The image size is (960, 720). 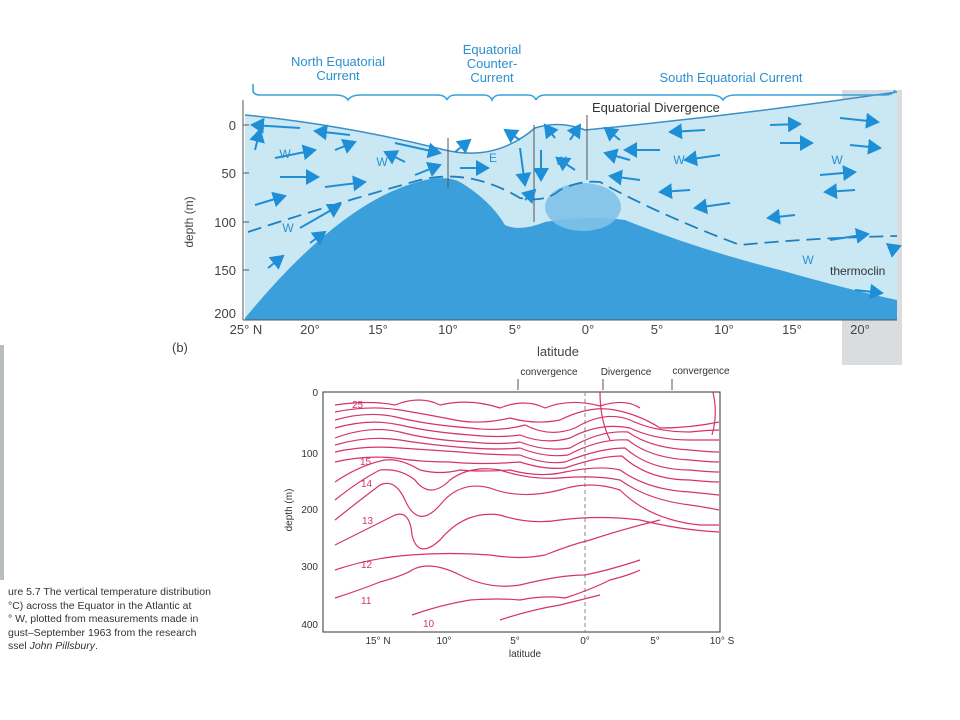 I want to click on y-tick-labels: 0 100 200 300 400, so click(x=309, y=509).